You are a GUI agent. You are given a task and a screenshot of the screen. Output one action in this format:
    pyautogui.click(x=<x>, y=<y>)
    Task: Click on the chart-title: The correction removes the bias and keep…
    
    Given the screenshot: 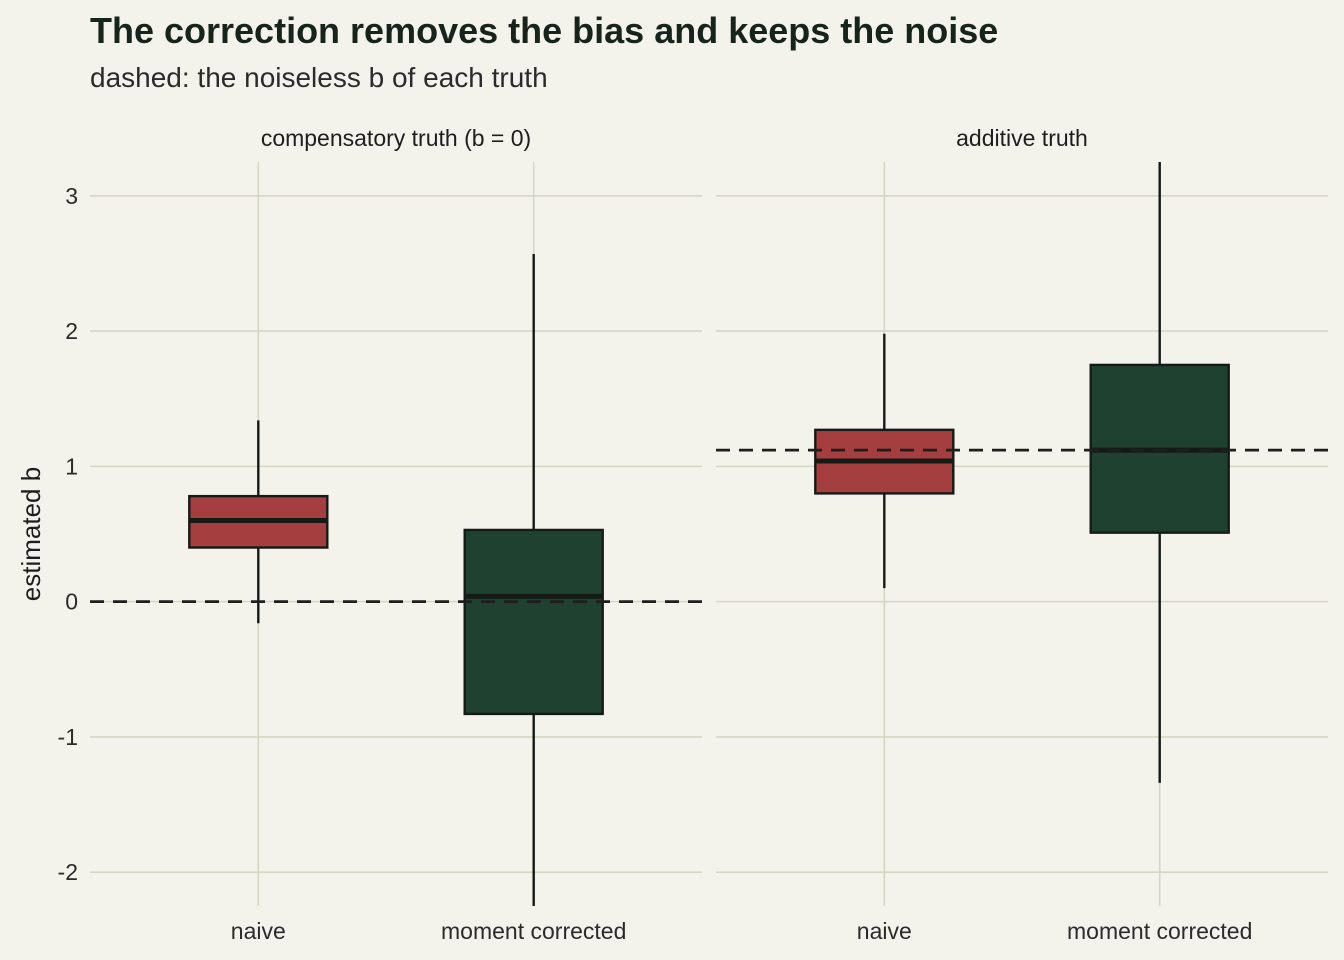 What is the action you would take?
    pyautogui.click(x=544, y=30)
    